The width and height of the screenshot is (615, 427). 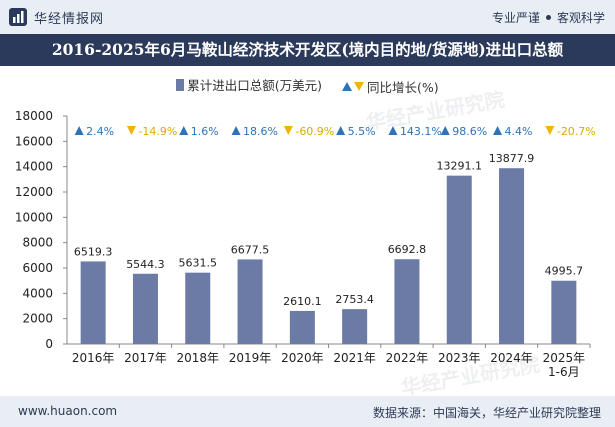 What do you see at coordinates (469, 131) in the screenshot?
I see `growth-label: 98.6%` at bounding box center [469, 131].